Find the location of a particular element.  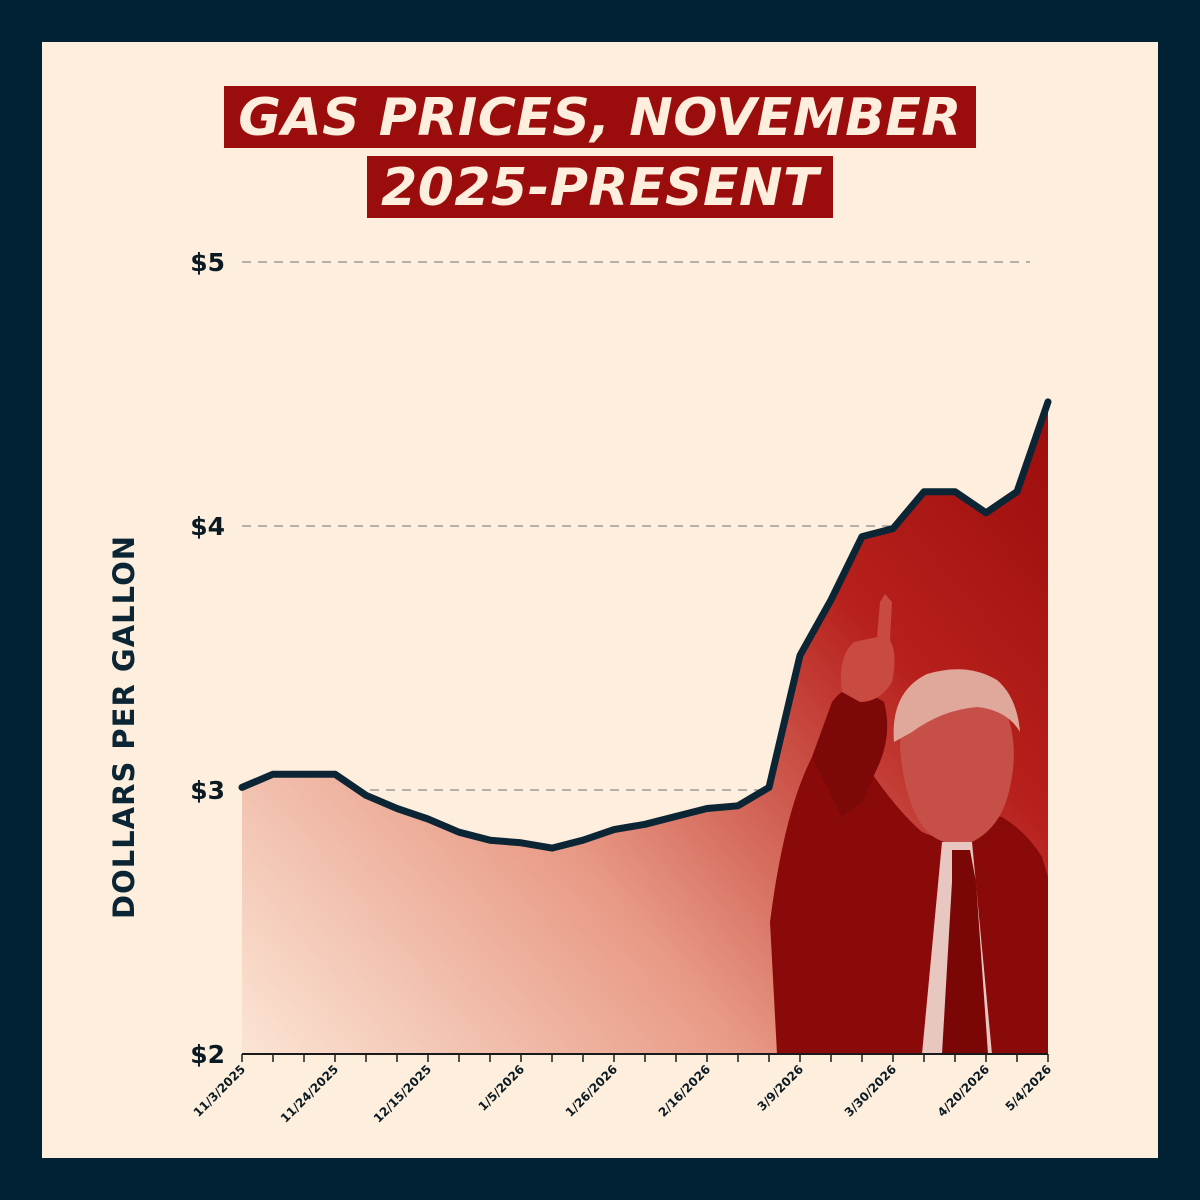

figure-hair is located at coordinates (956, 705).